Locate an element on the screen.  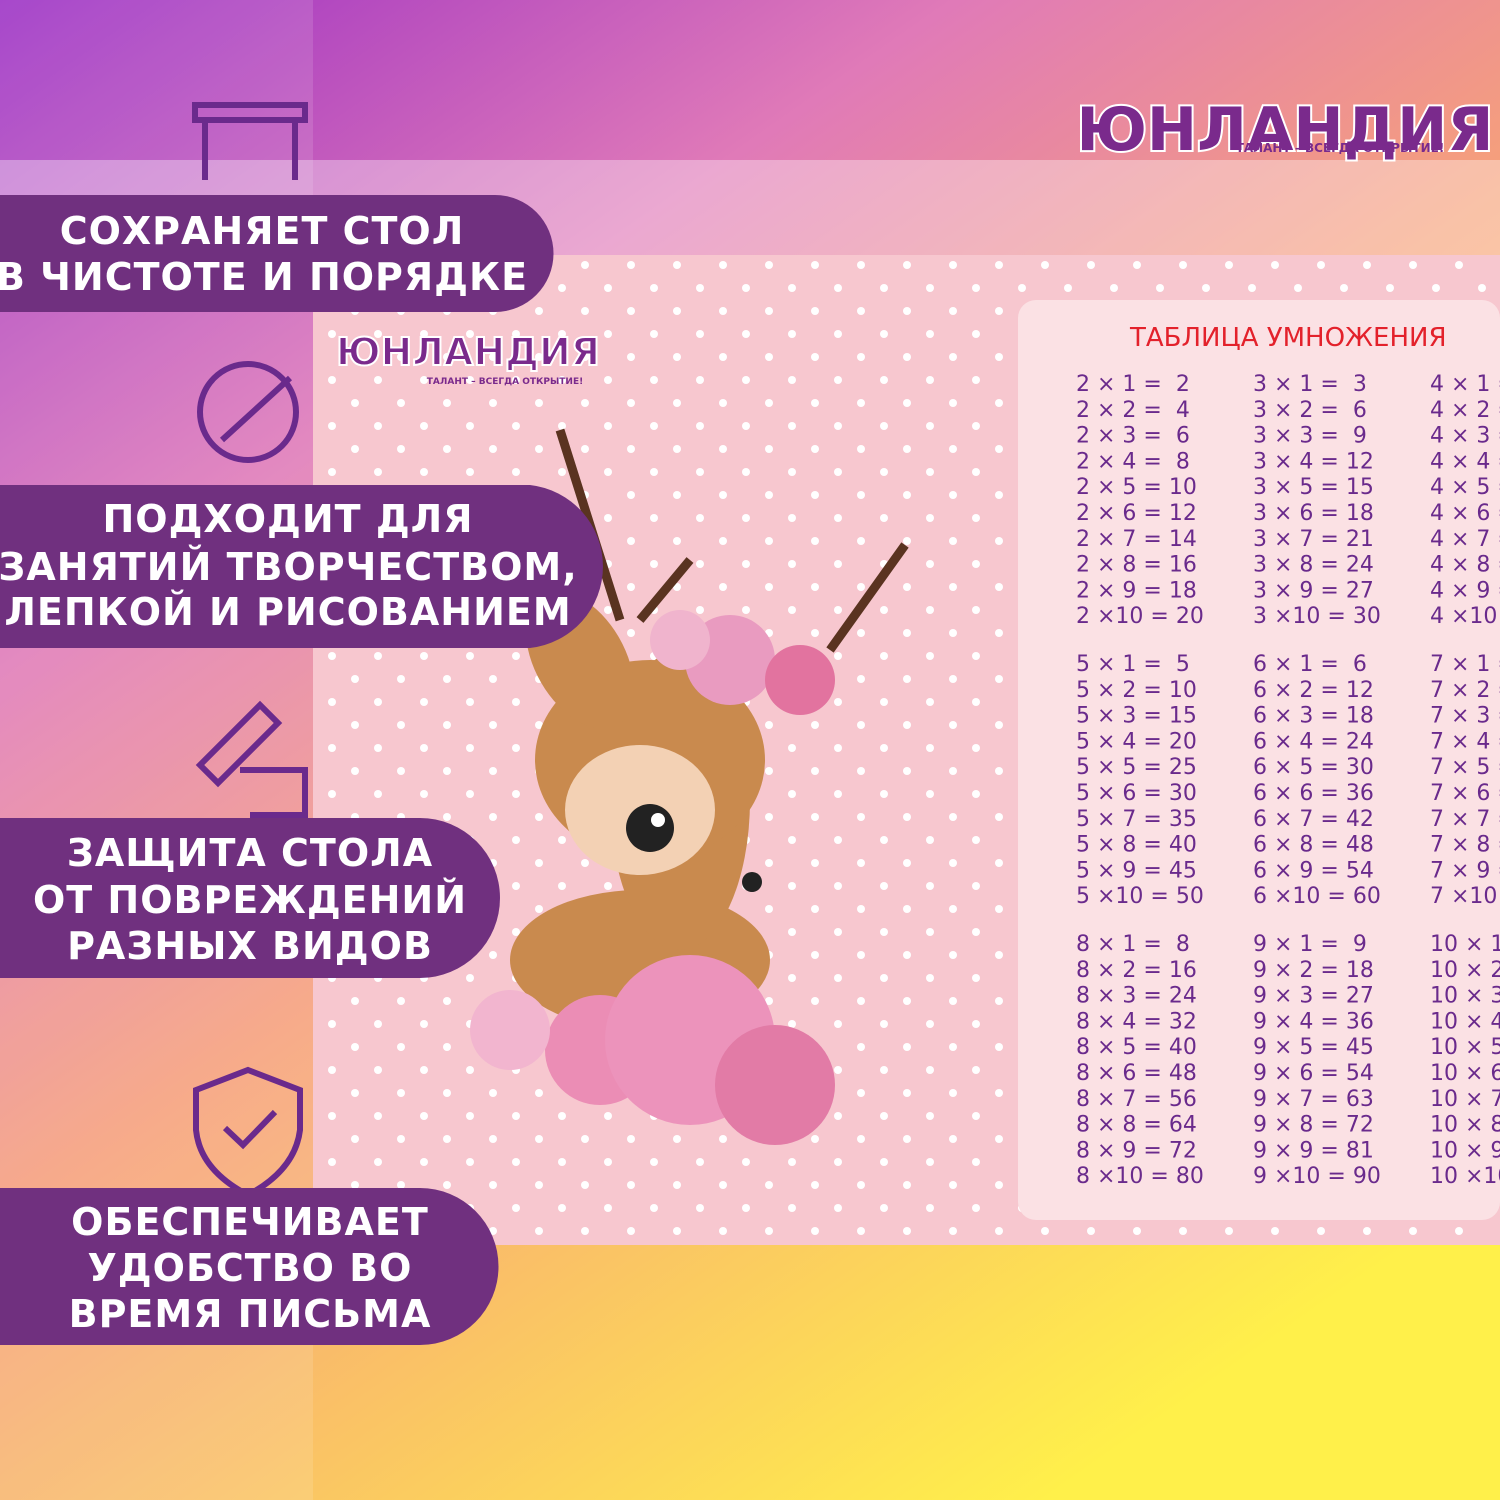
table-entry: 5 × 6 = 30 is located at coordinates (1136, 793).